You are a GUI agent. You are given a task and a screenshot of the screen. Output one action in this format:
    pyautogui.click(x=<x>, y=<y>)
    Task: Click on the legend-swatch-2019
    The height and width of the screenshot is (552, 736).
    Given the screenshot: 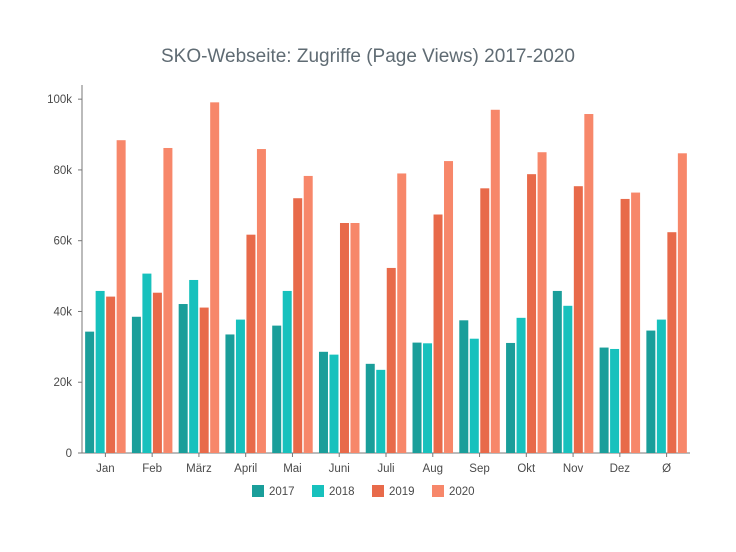 What is the action you would take?
    pyautogui.click(x=378, y=491)
    